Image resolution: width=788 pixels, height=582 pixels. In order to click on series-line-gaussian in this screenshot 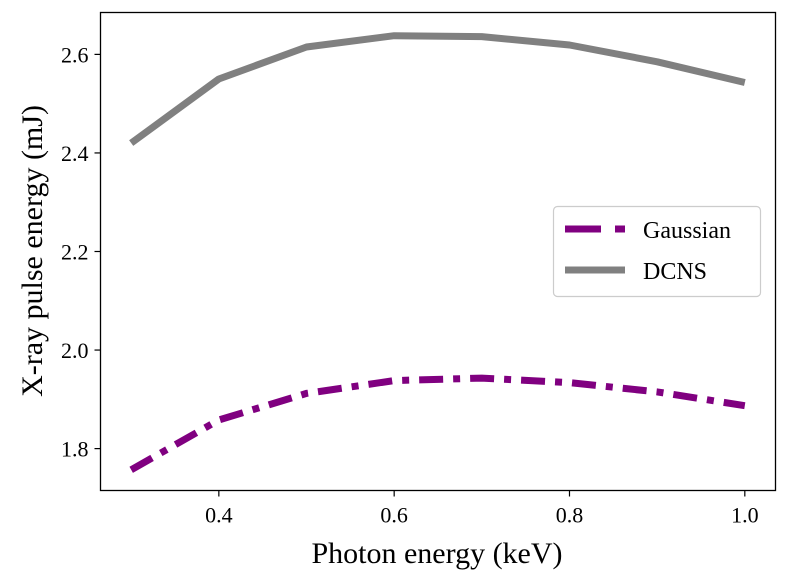, I will do `click(437, 423)`.